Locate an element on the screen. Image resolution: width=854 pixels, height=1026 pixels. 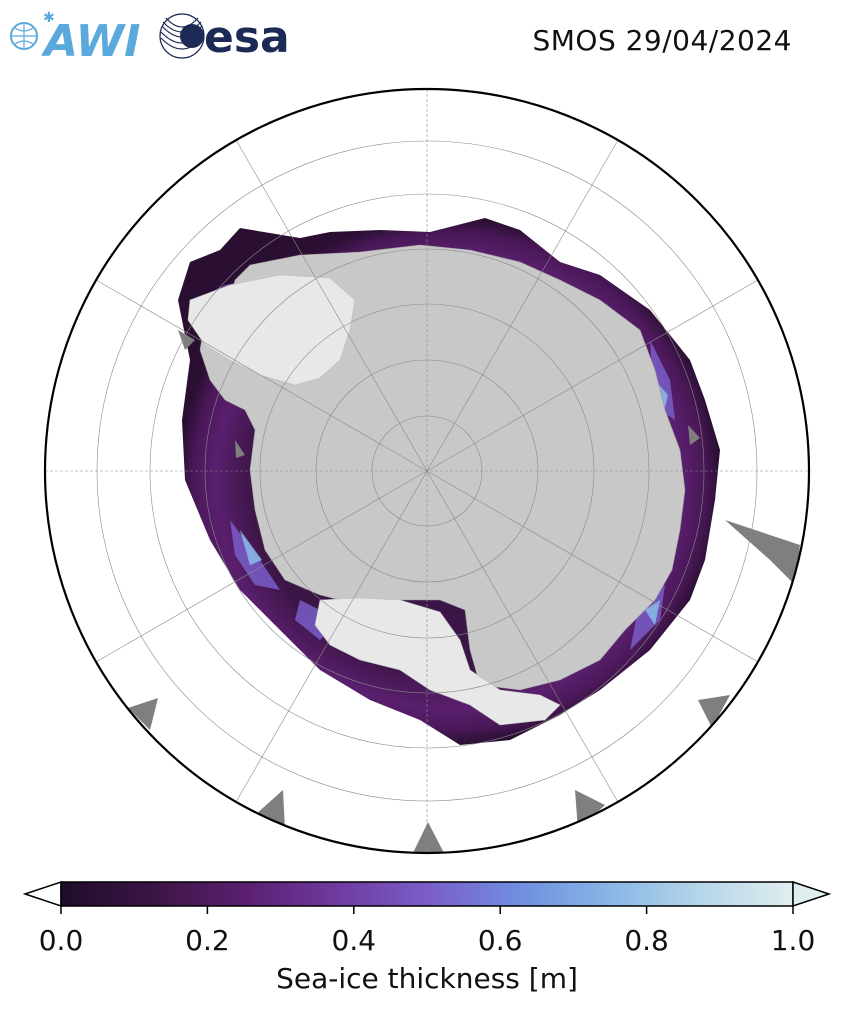
colorbar: 0.0 0.2 0.4 0.6 0.8 1.0 is located at coordinates (427, 918).